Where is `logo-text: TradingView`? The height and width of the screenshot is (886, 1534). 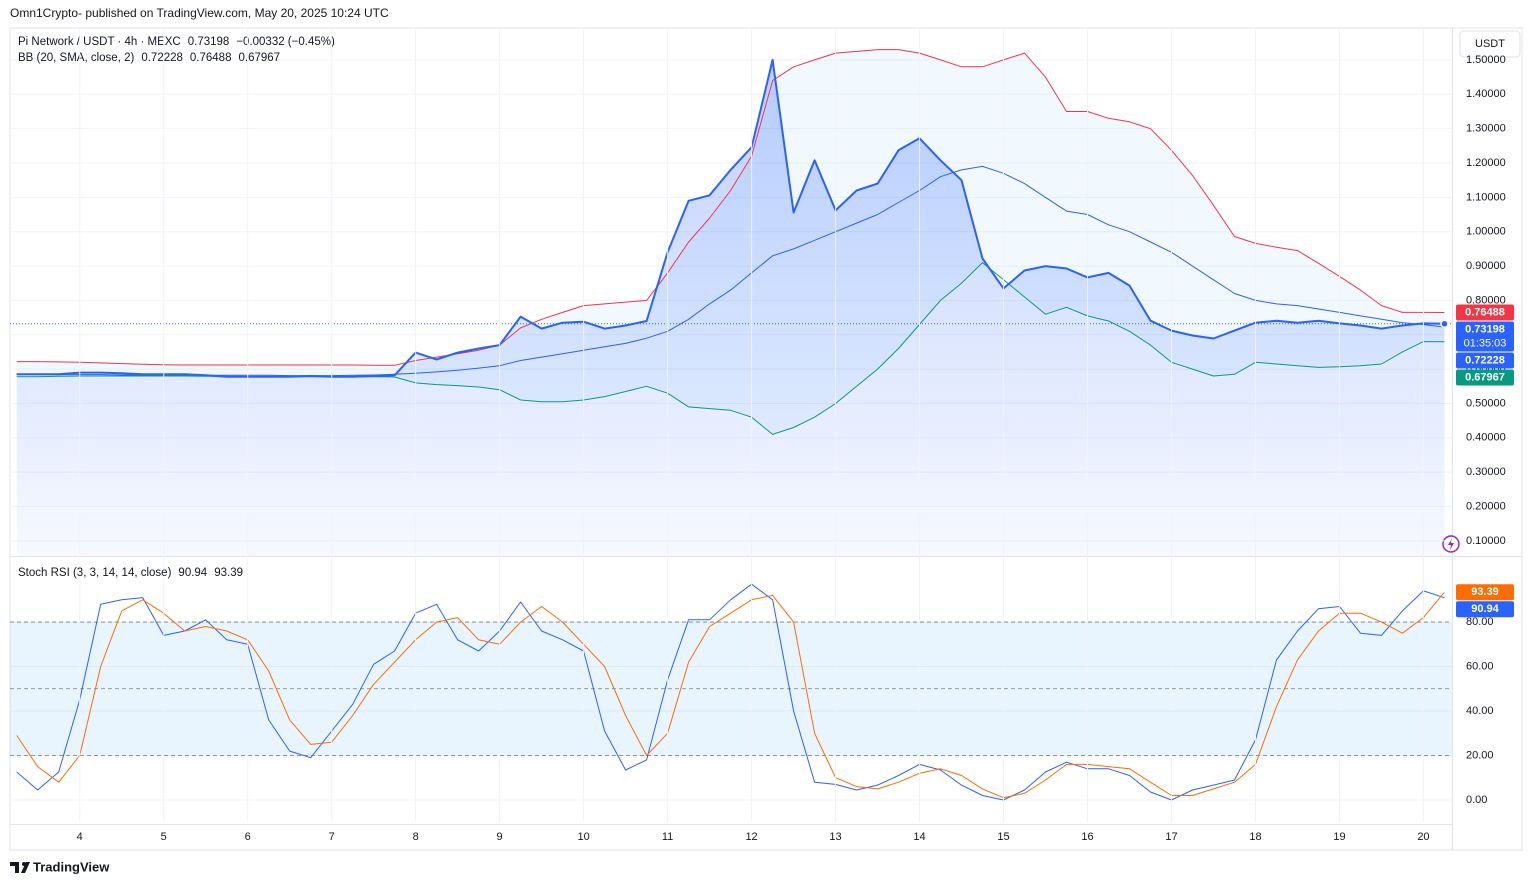
logo-text: TradingView is located at coordinates (71, 866).